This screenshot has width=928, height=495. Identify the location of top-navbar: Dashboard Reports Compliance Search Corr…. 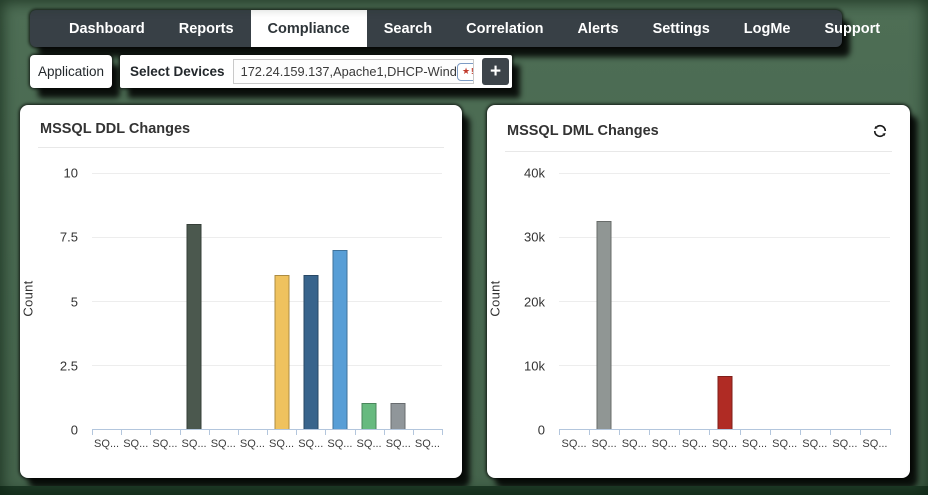
(455, 28).